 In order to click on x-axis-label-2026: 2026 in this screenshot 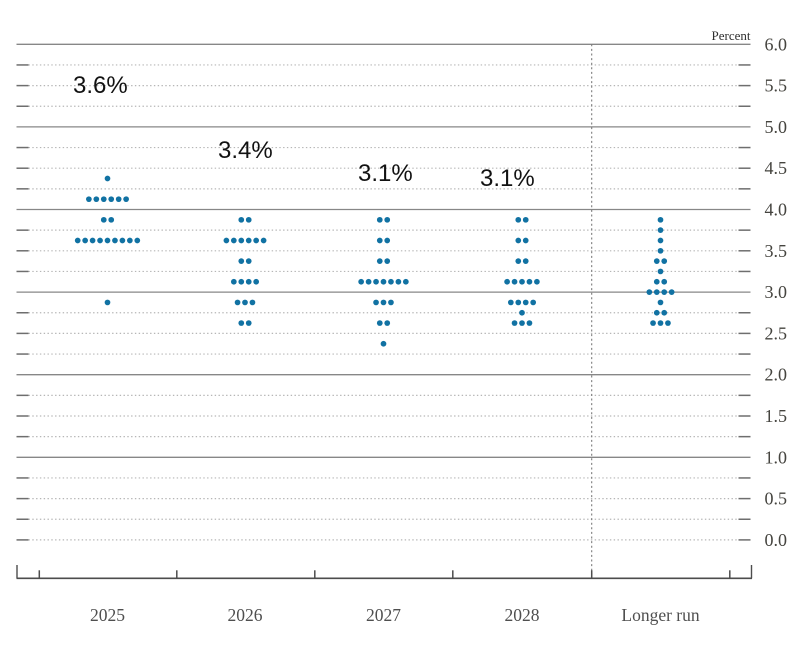, I will do `click(245, 615)`.